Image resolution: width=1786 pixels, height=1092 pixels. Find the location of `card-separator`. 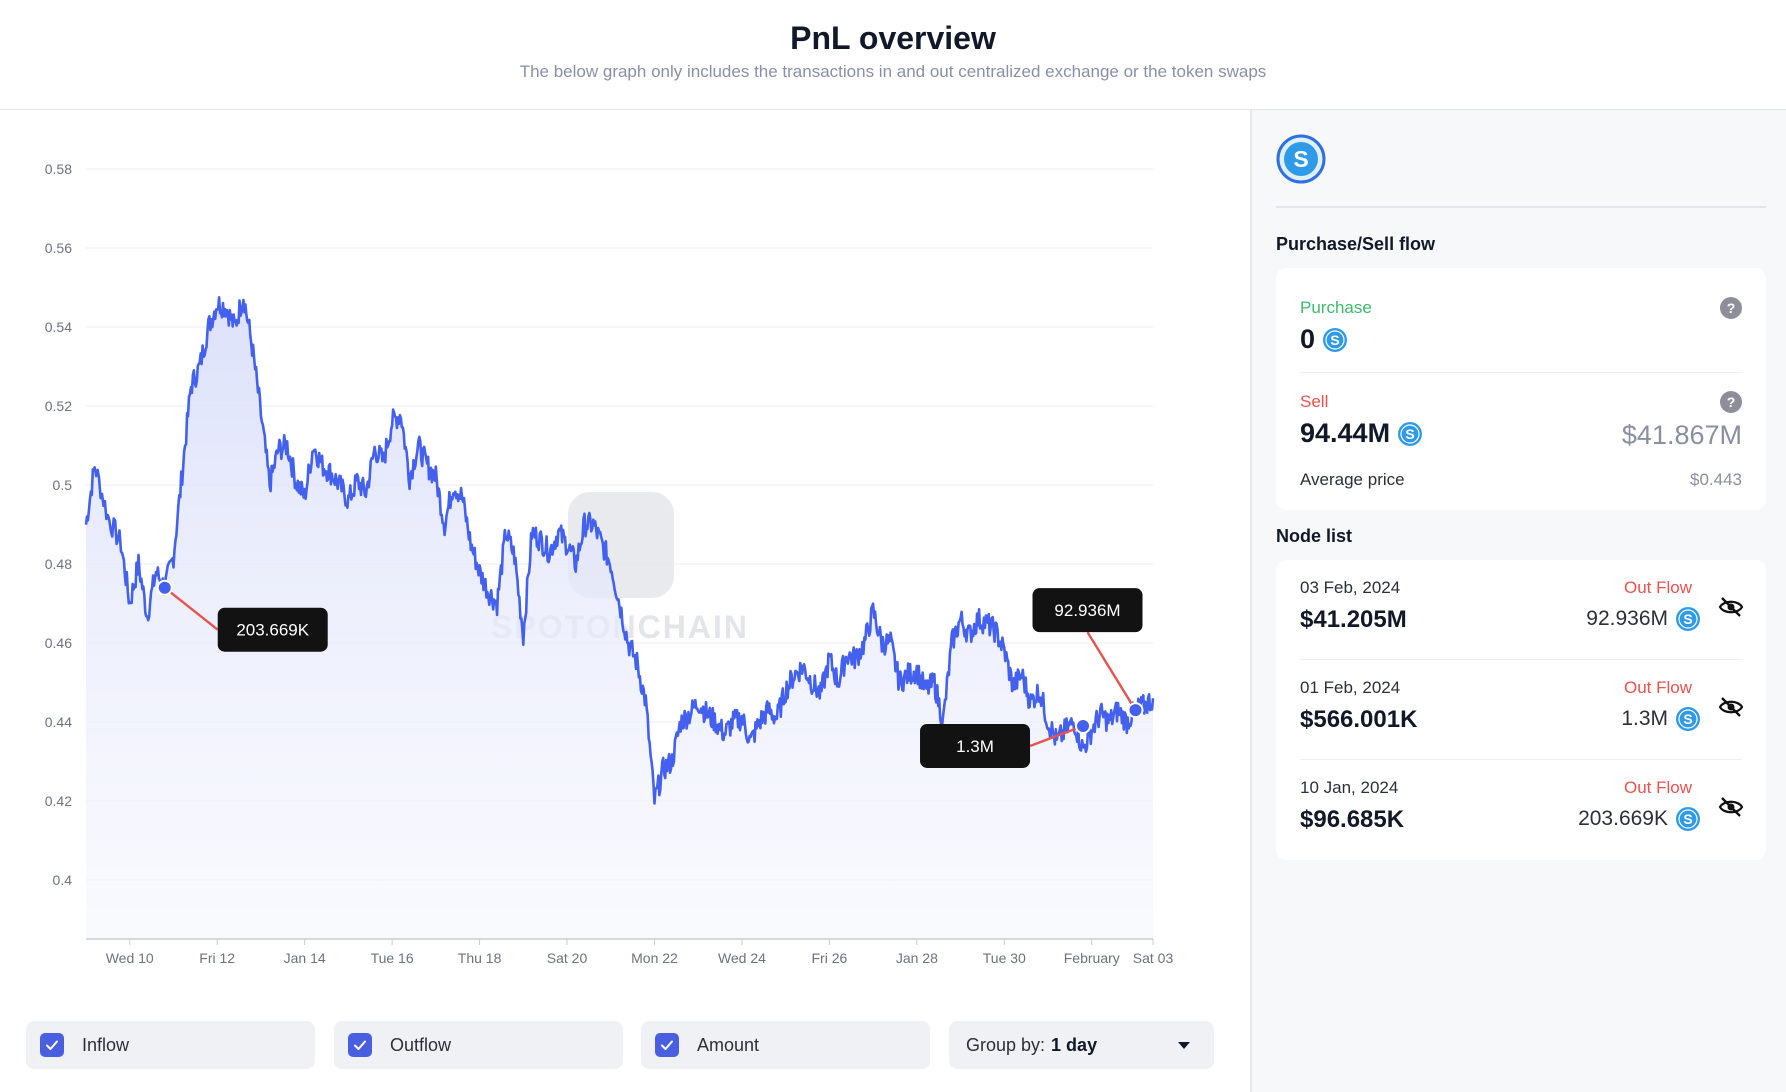

card-separator is located at coordinates (1521, 372).